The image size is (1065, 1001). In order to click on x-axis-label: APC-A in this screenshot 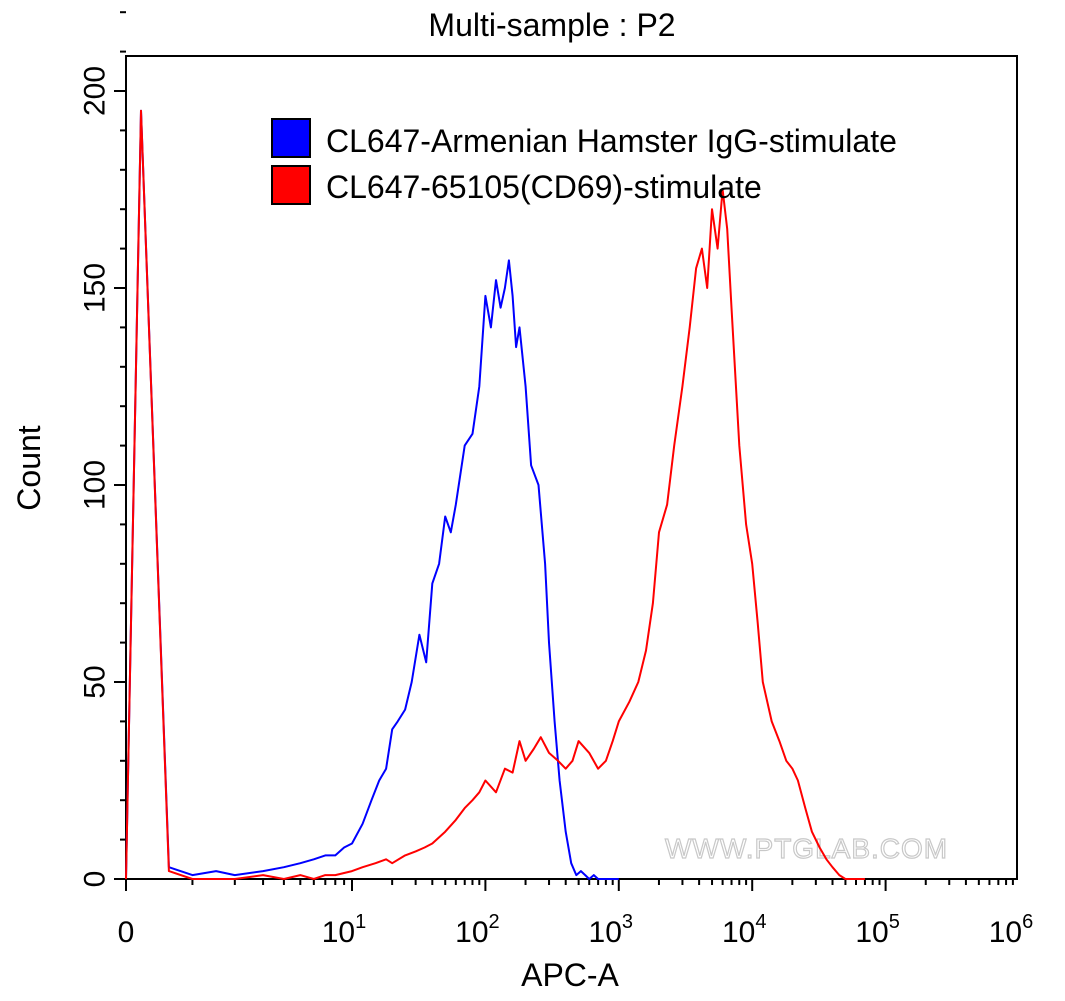, I will do `click(570, 975)`.